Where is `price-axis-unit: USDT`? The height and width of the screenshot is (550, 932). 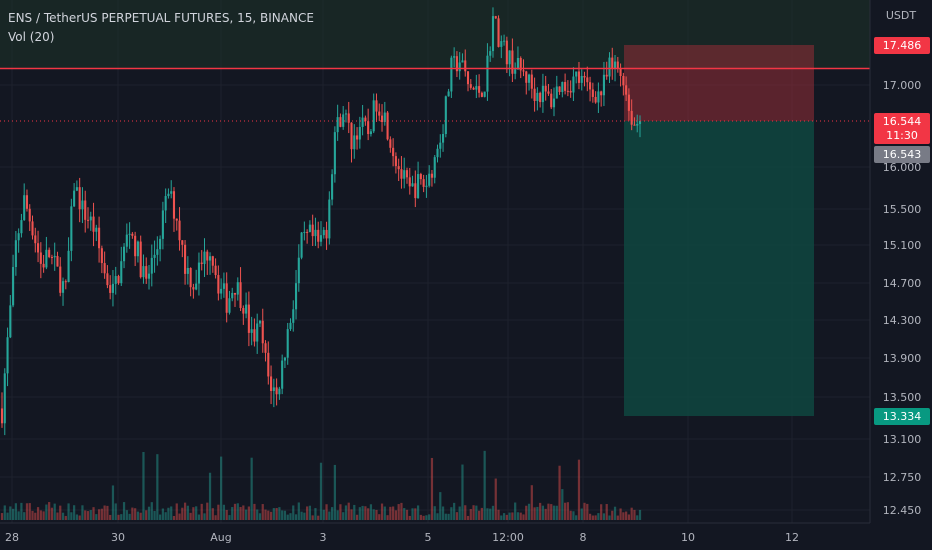
price-axis-unit: USDT is located at coordinates (901, 15).